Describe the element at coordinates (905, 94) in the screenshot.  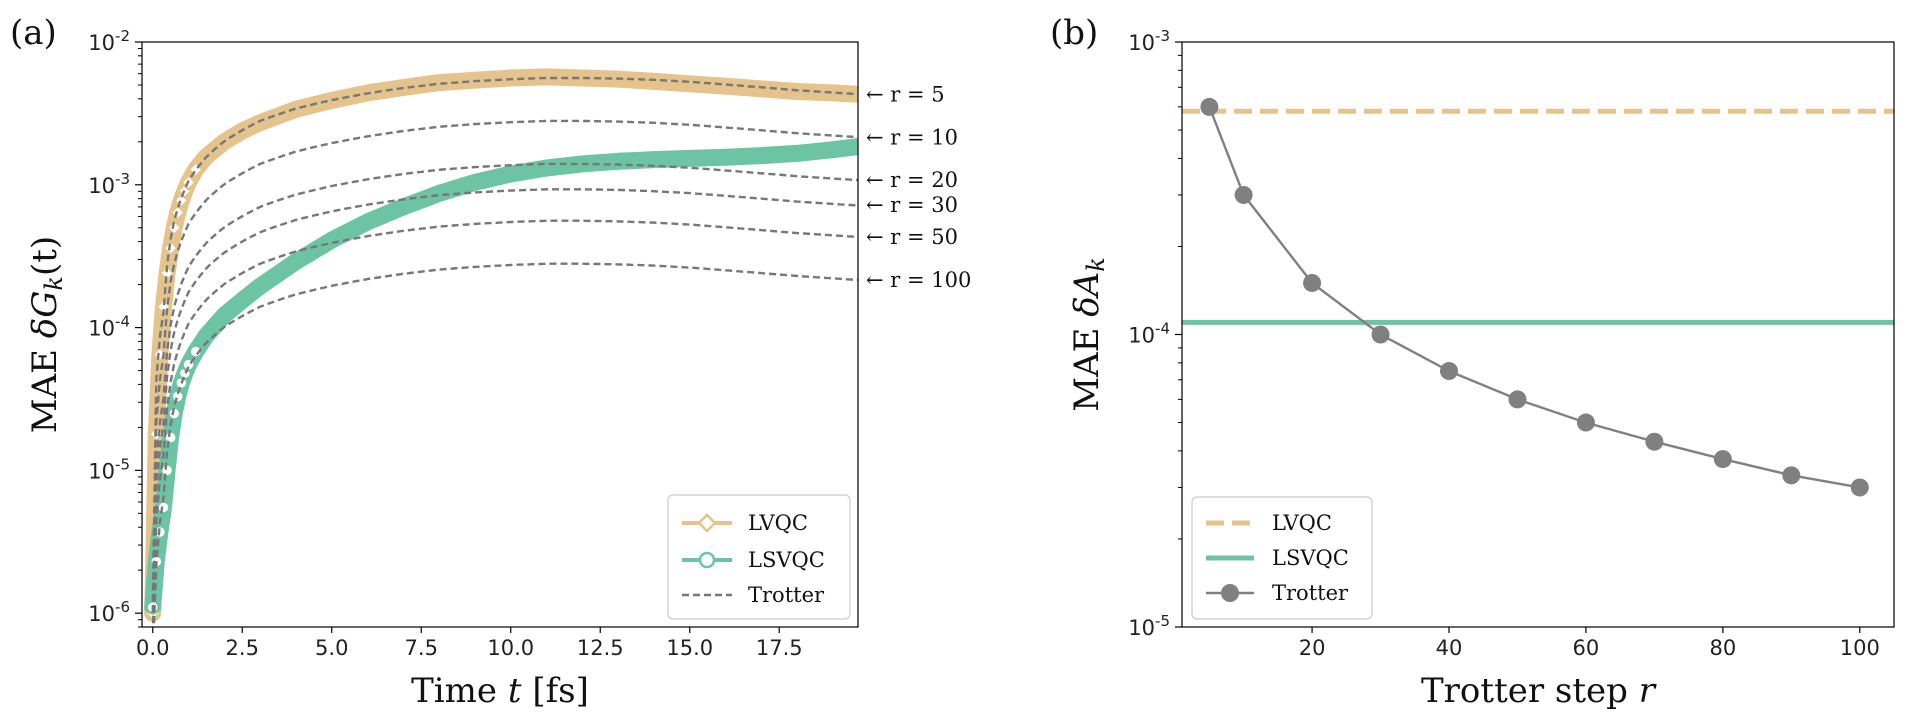
I see `annotation-r5: ← r = 5` at that location.